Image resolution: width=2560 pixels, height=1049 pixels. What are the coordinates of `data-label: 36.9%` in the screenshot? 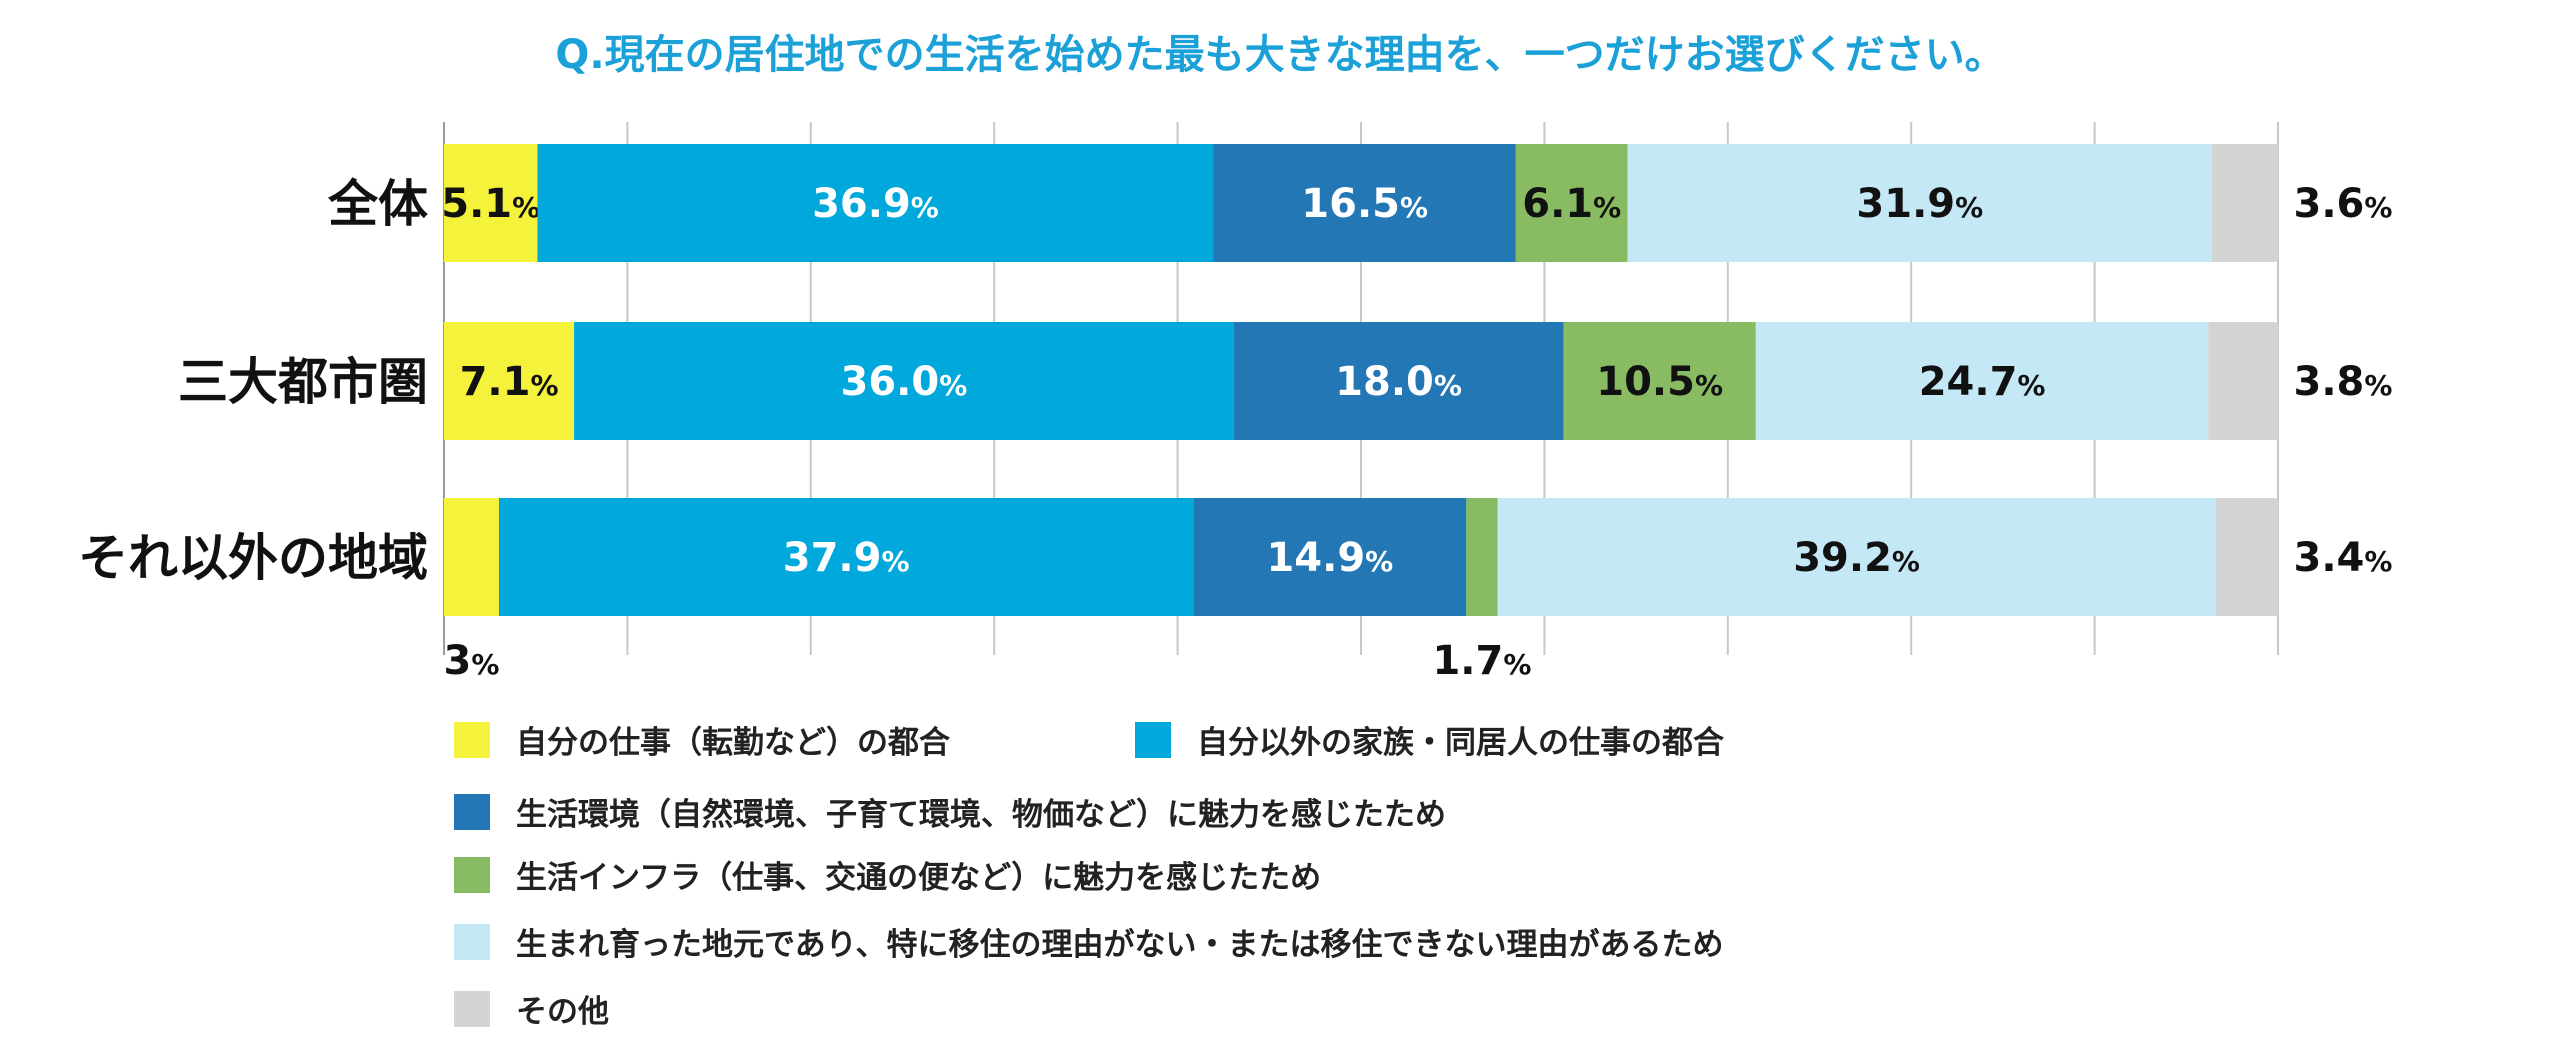 It's located at (875, 204).